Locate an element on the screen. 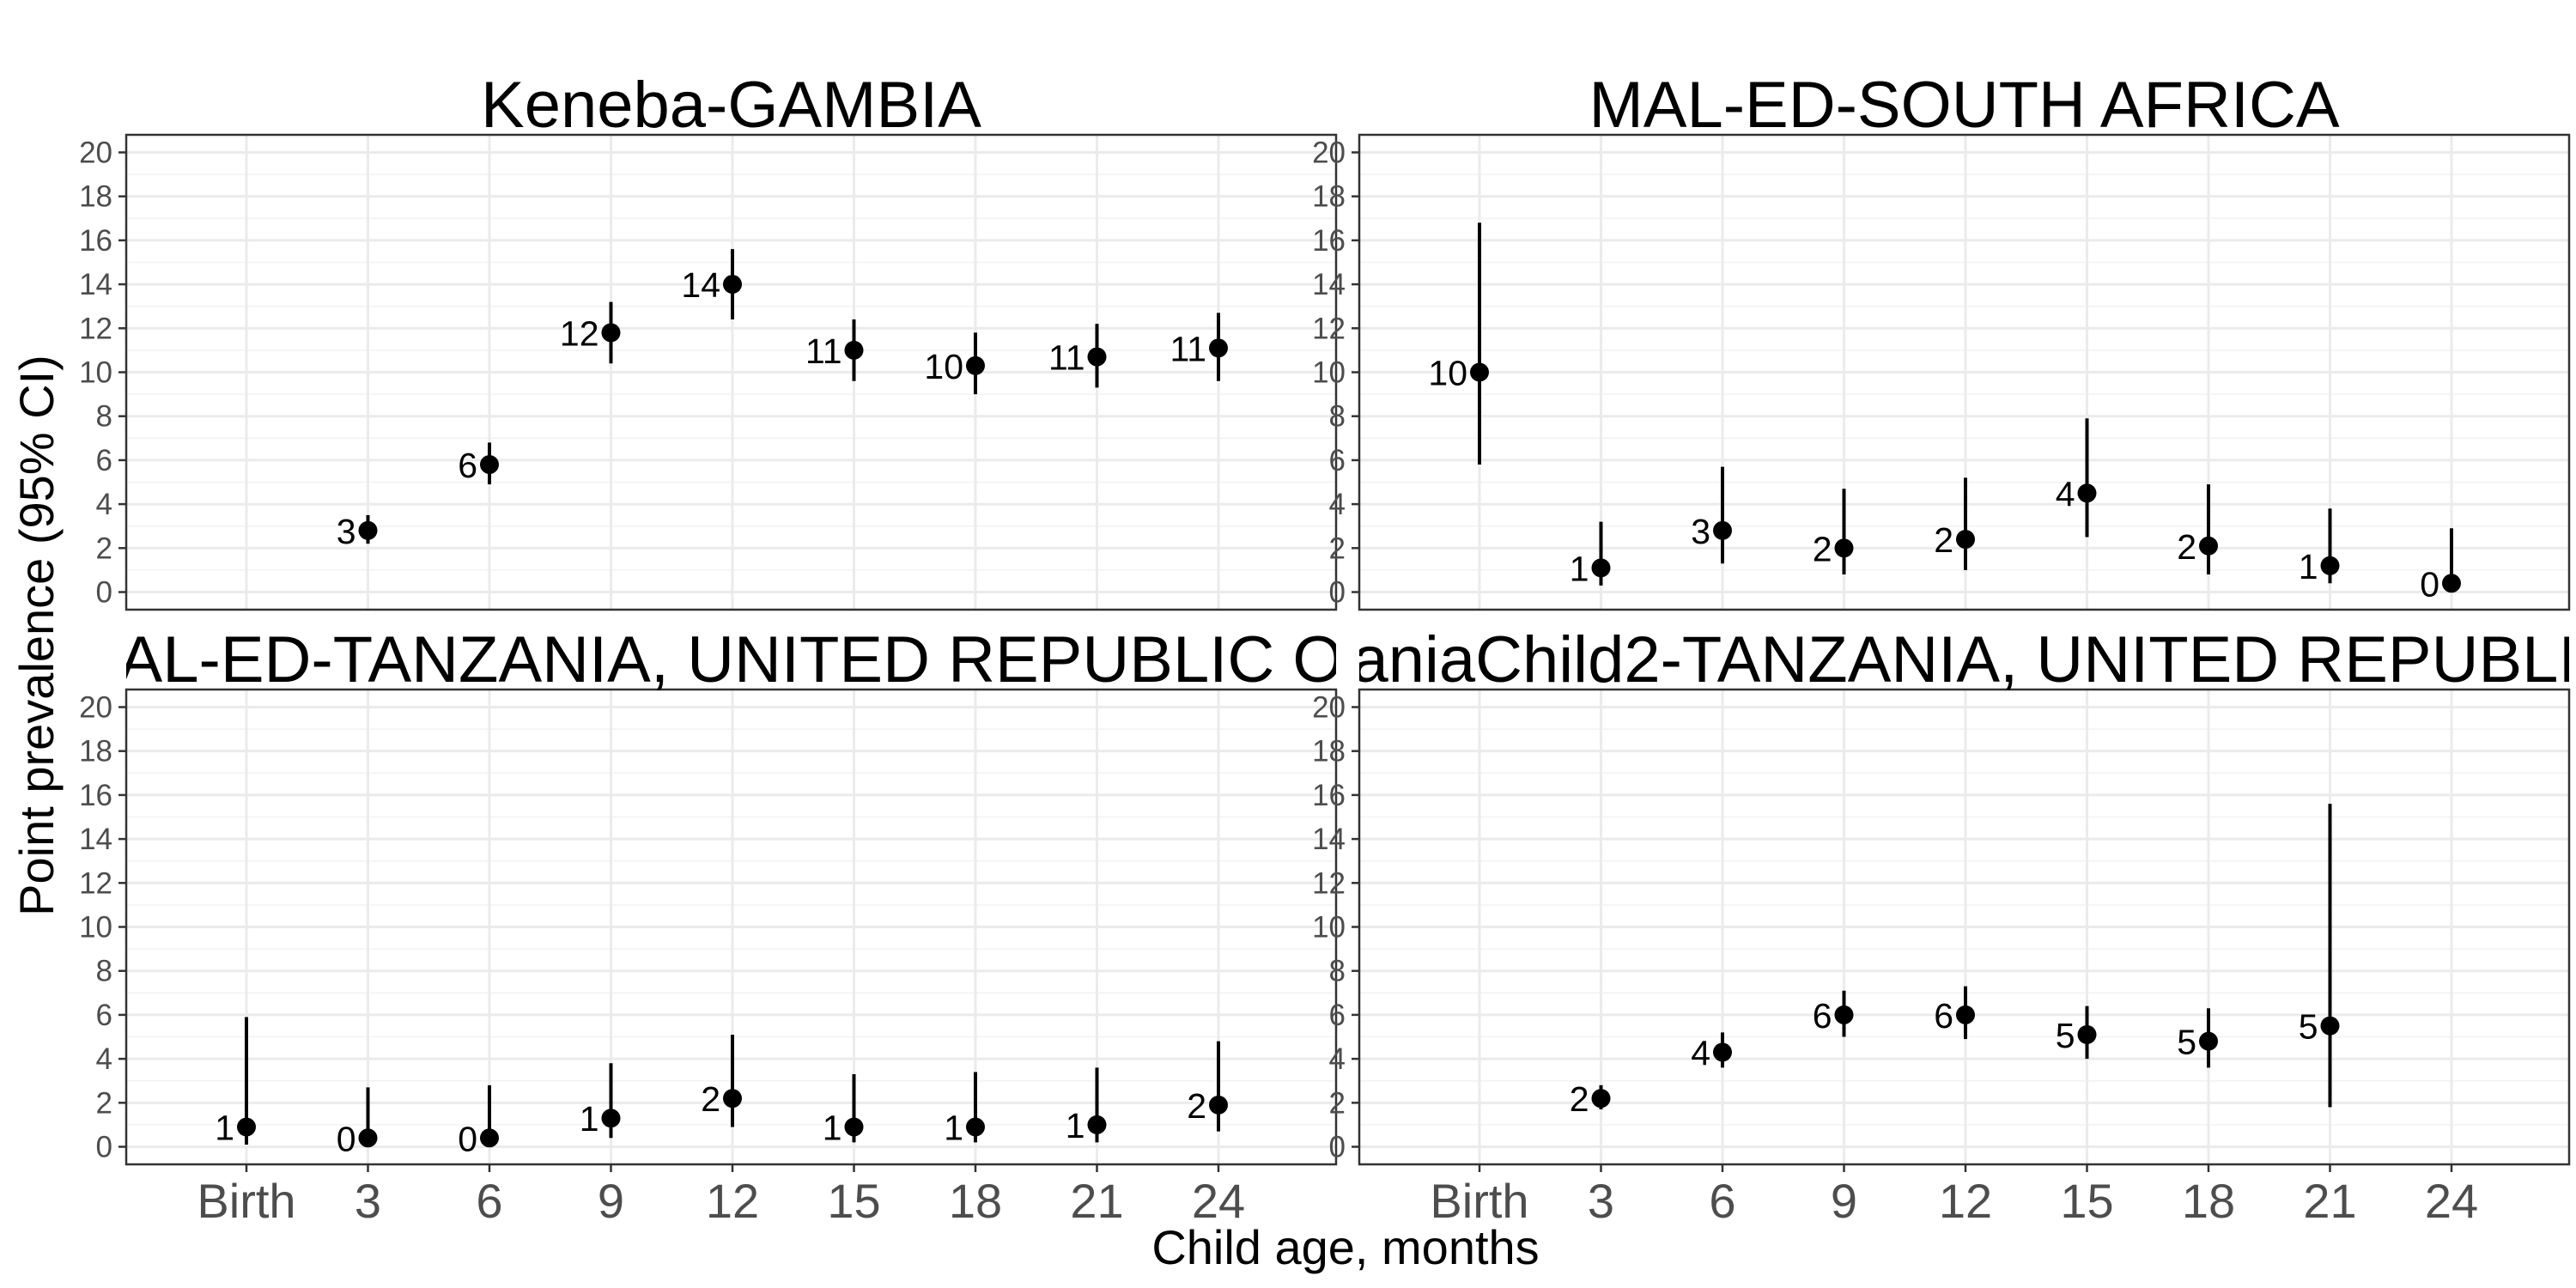 The height and width of the screenshot is (1288, 2576). data-label: 10 is located at coordinates (943, 366).